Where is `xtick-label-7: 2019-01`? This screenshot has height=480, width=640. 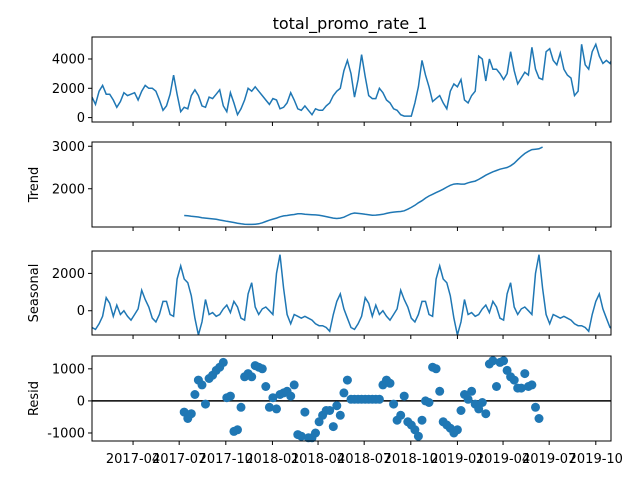
xtick-label-7: 2019-01 is located at coordinates (457, 459).